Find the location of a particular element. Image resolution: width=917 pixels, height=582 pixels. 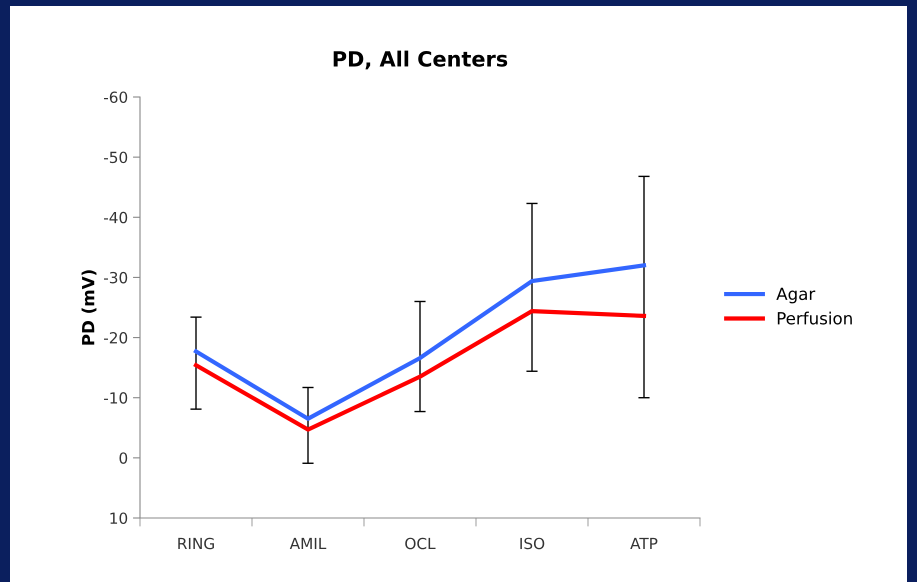

y-tick-label: -20 is located at coordinates (116, 338).